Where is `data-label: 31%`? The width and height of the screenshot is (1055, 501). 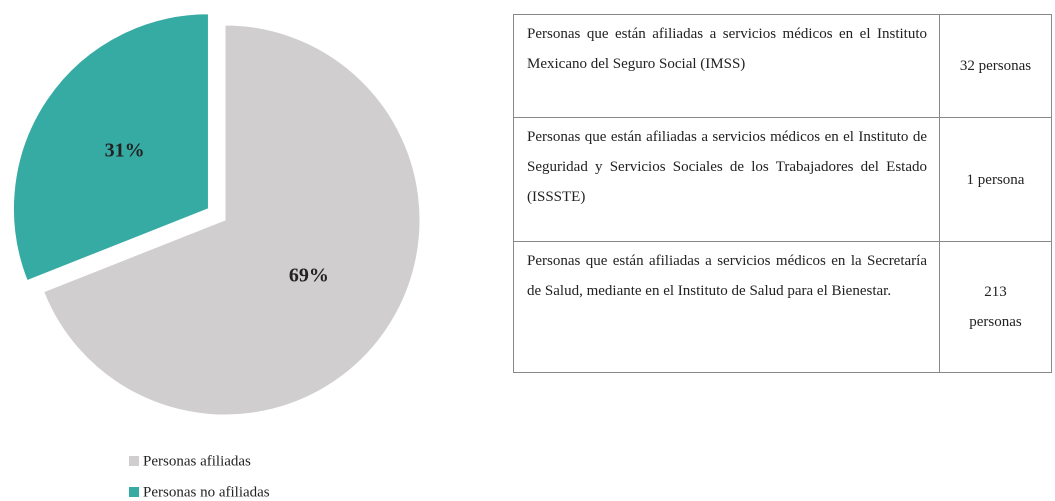
data-label: 31% is located at coordinates (125, 150).